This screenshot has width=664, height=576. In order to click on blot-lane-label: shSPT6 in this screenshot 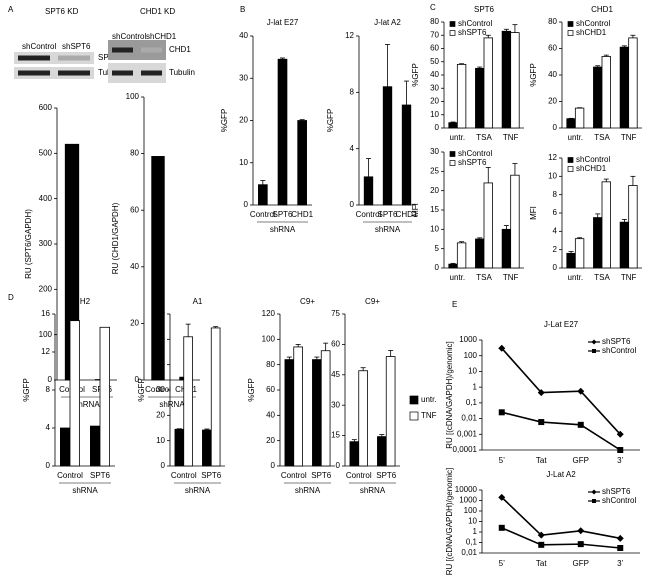, I will do `click(76, 46)`.